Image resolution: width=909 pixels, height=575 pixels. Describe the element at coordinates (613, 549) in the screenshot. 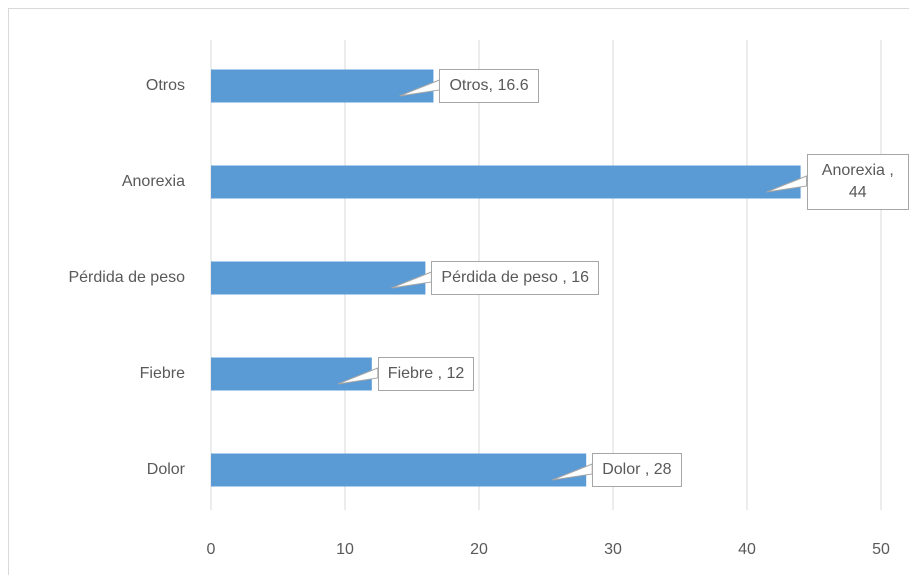

I see `x-tick-label: 30` at that location.